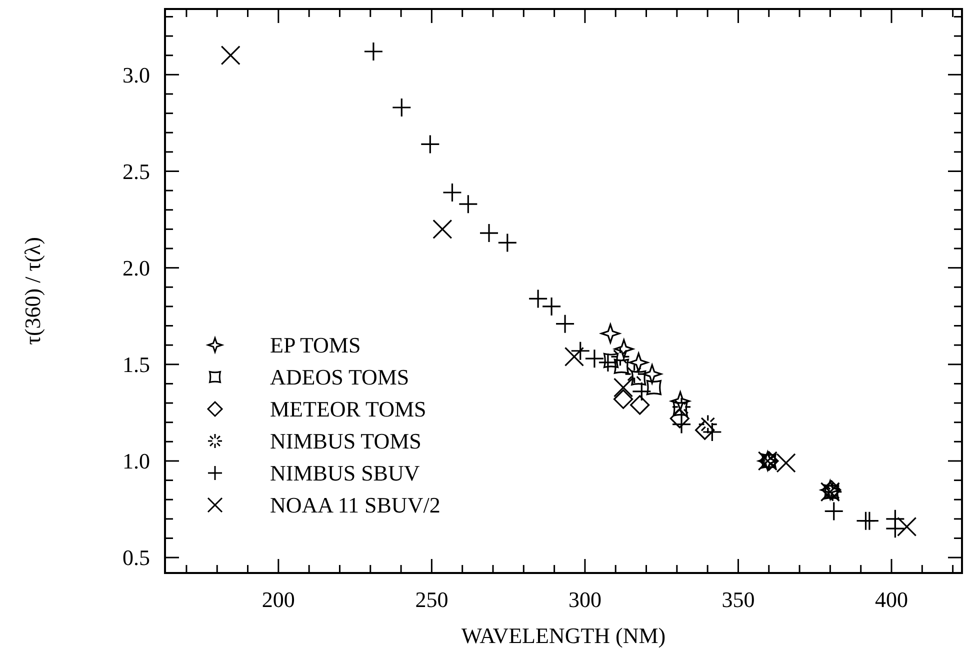 This screenshot has width=964, height=655. I want to click on x-tick-label: 250, so click(431, 599).